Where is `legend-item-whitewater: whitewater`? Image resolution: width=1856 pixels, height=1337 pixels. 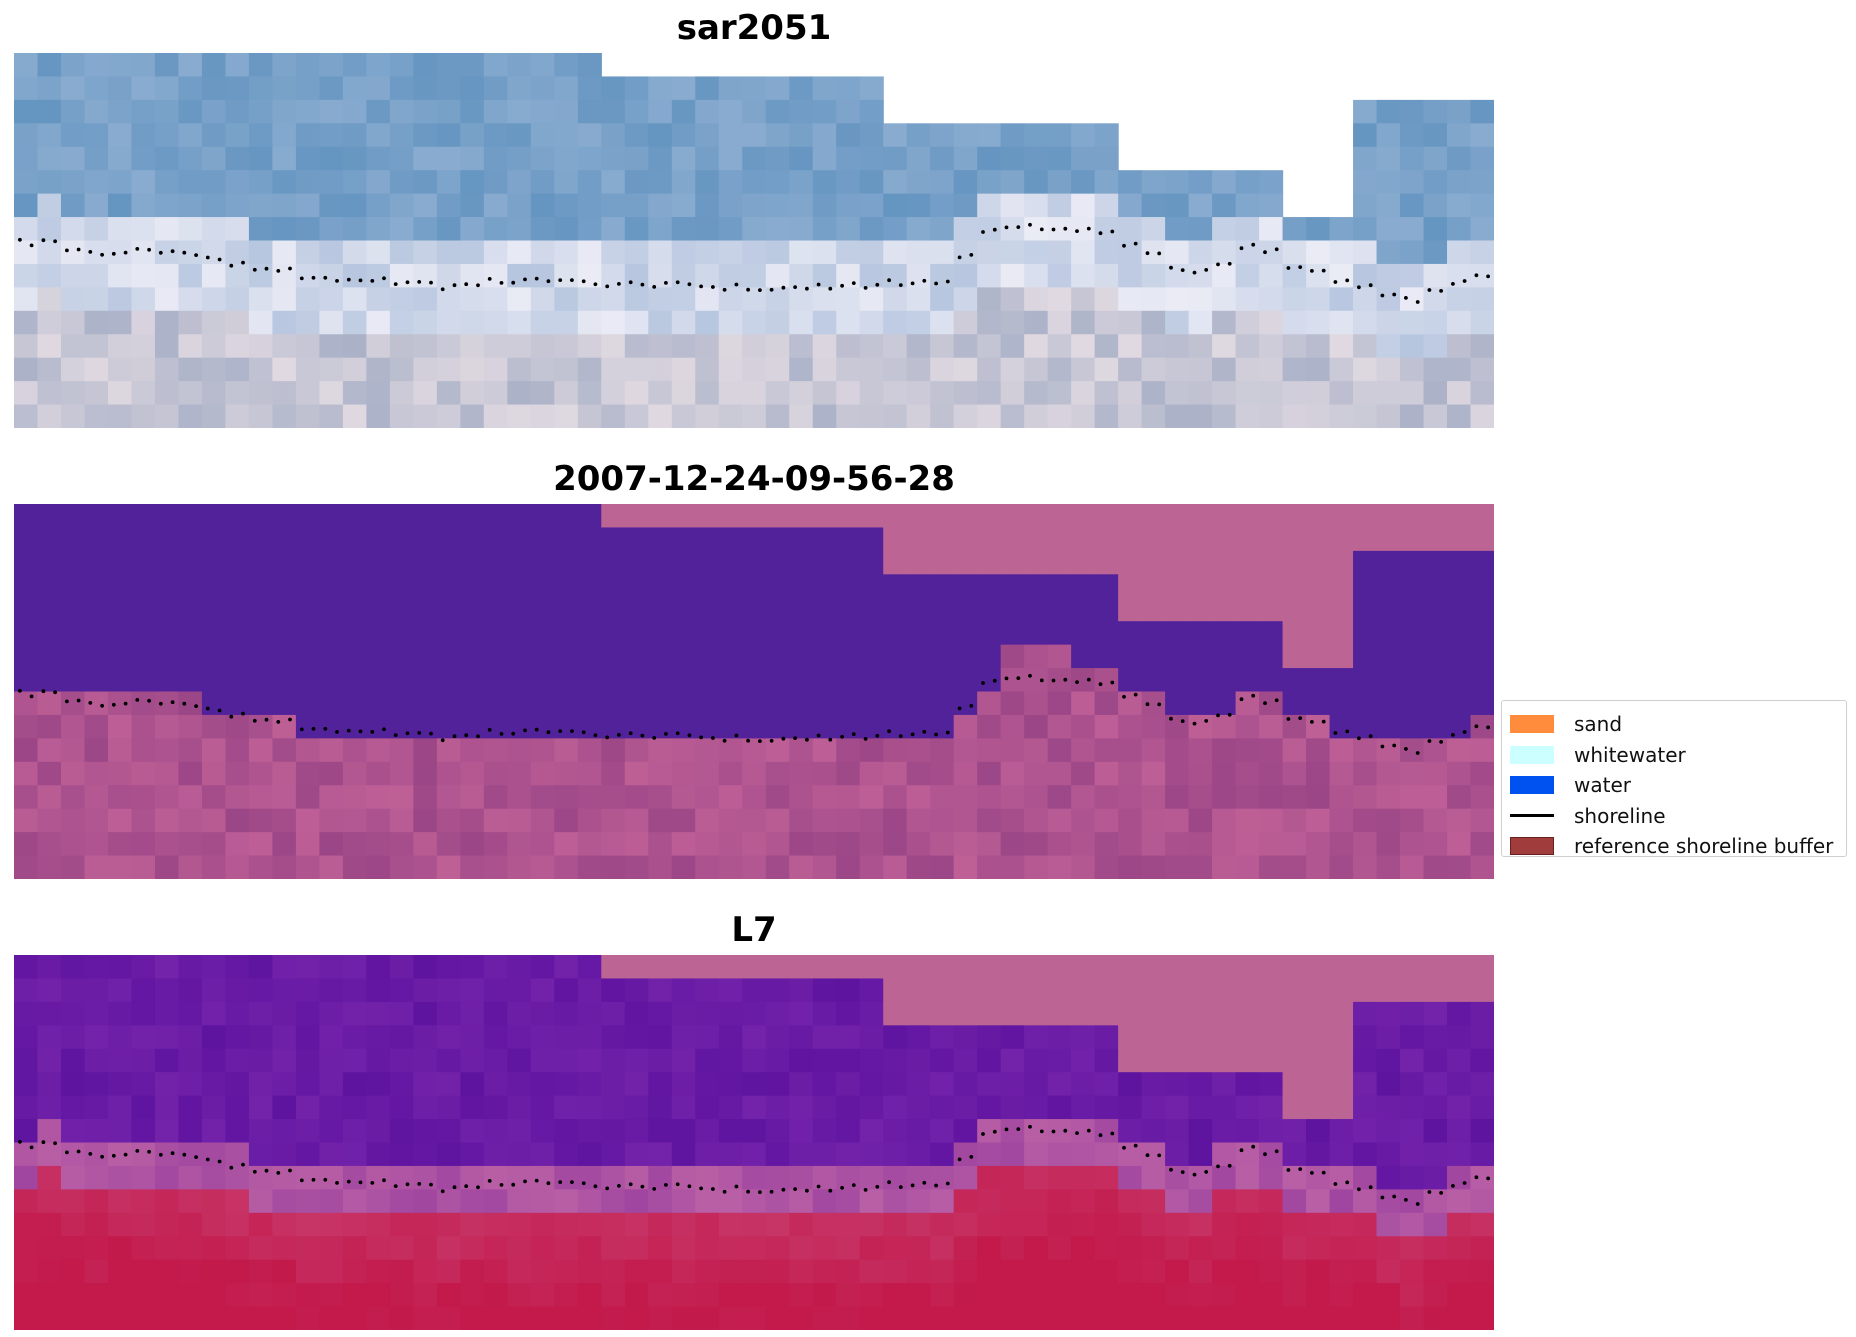 legend-item-whitewater: whitewater is located at coordinates (1674, 755).